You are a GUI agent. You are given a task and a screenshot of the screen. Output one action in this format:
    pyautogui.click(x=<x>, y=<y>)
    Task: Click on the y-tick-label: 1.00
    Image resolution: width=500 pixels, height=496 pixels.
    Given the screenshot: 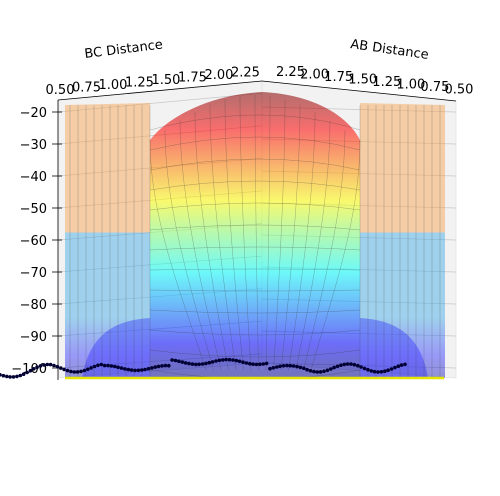 What is the action you would take?
    pyautogui.click(x=410, y=85)
    